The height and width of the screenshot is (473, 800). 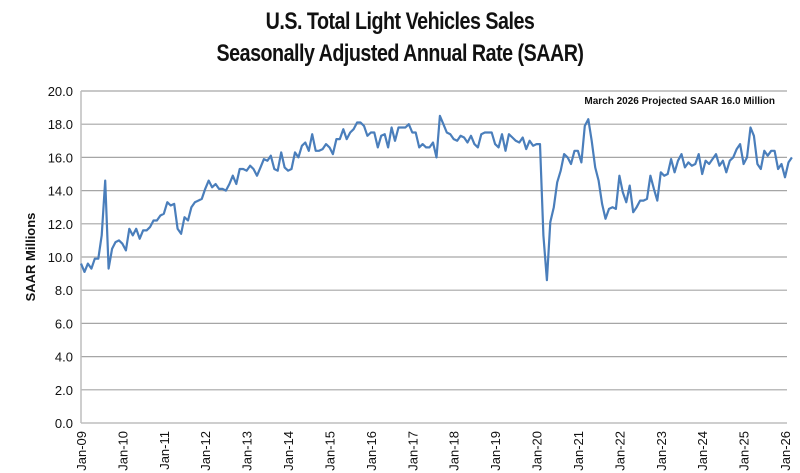 What do you see at coordinates (164, 450) in the screenshot?
I see `x-tick-label: Jan-11` at bounding box center [164, 450].